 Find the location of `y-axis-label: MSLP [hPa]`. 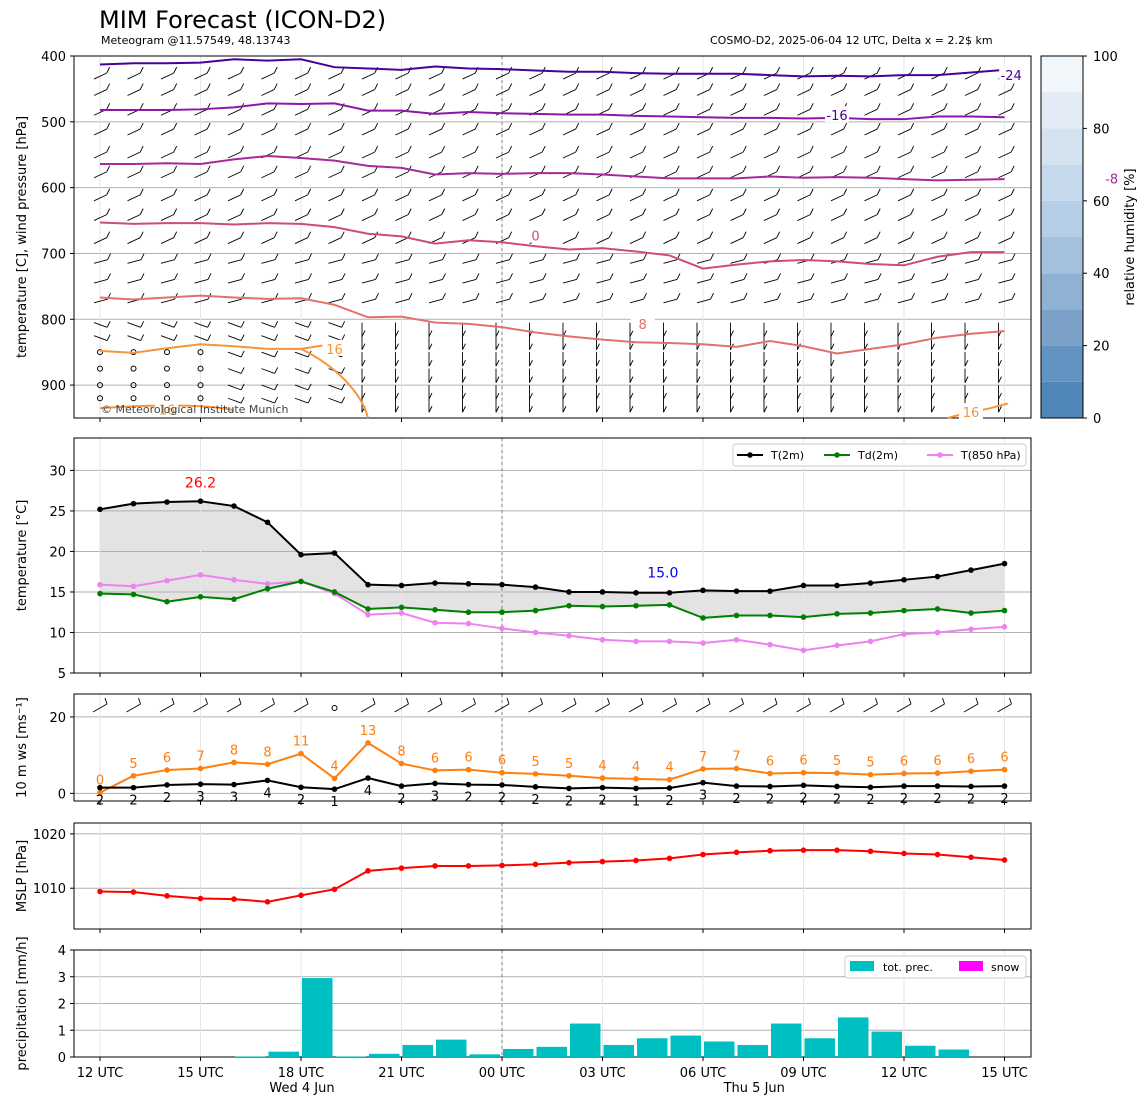

y-axis-label: MSLP [hPa] is located at coordinates (22, 876).